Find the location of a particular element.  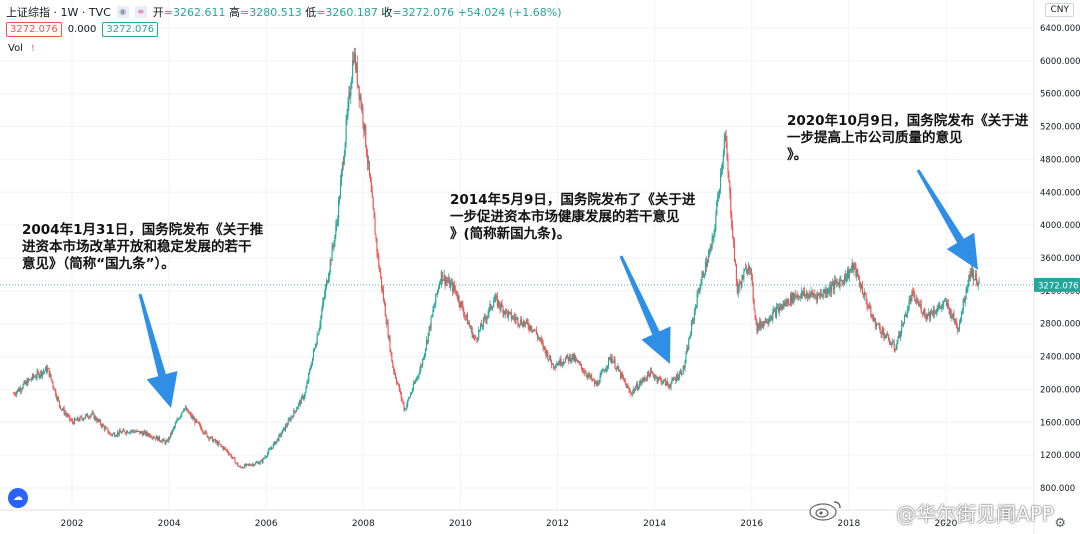

eye-icon: ◉ is located at coordinates (122, 12).